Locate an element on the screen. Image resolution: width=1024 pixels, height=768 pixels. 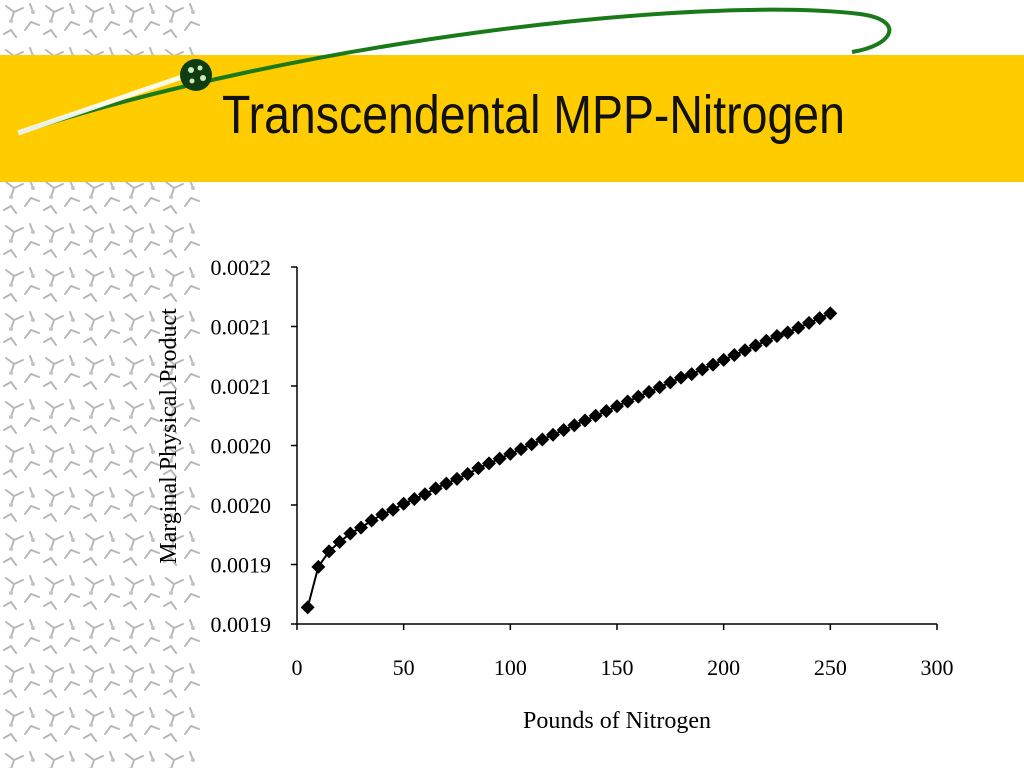
x-axis-label: Pounds of Nitrogen is located at coordinates (617, 721).